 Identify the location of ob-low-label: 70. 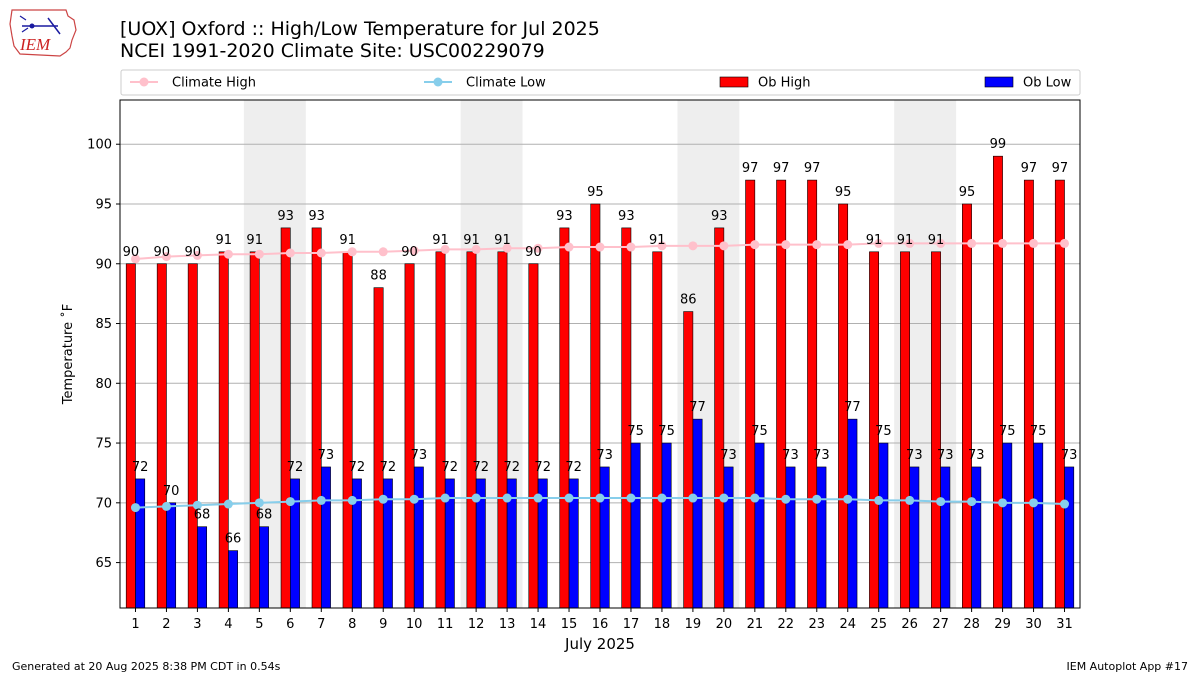
(171, 491).